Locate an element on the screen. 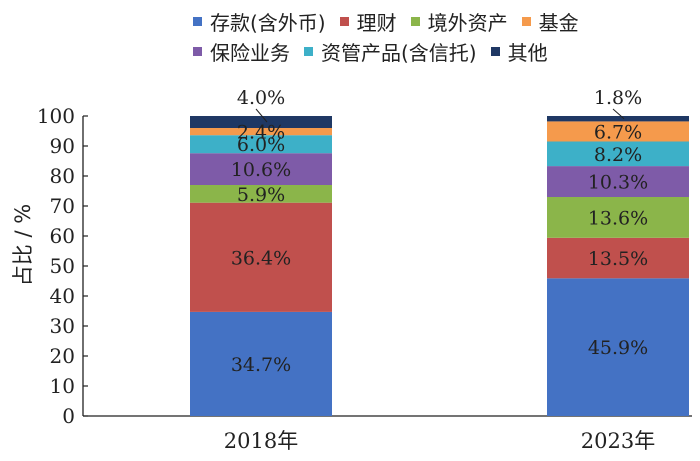 Image resolution: width=700 pixels, height=461 pixels. data-label-0-1: 36.4% is located at coordinates (261, 258).